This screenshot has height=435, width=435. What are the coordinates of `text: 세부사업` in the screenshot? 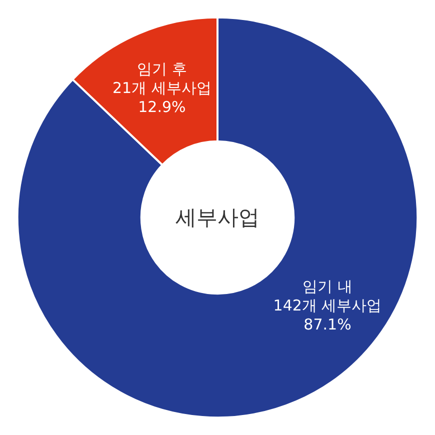 It's located at (218, 218).